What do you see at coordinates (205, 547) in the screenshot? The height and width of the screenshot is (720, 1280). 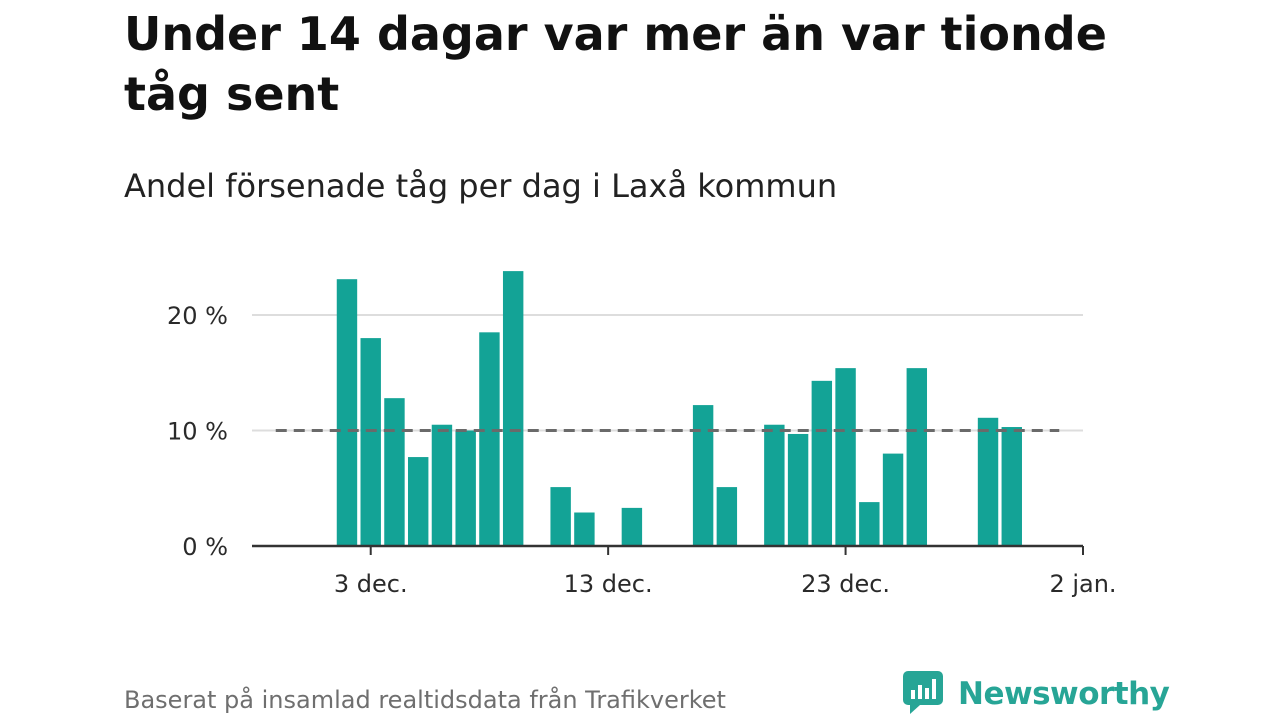 I see `y-tick-label: 0 %` at bounding box center [205, 547].